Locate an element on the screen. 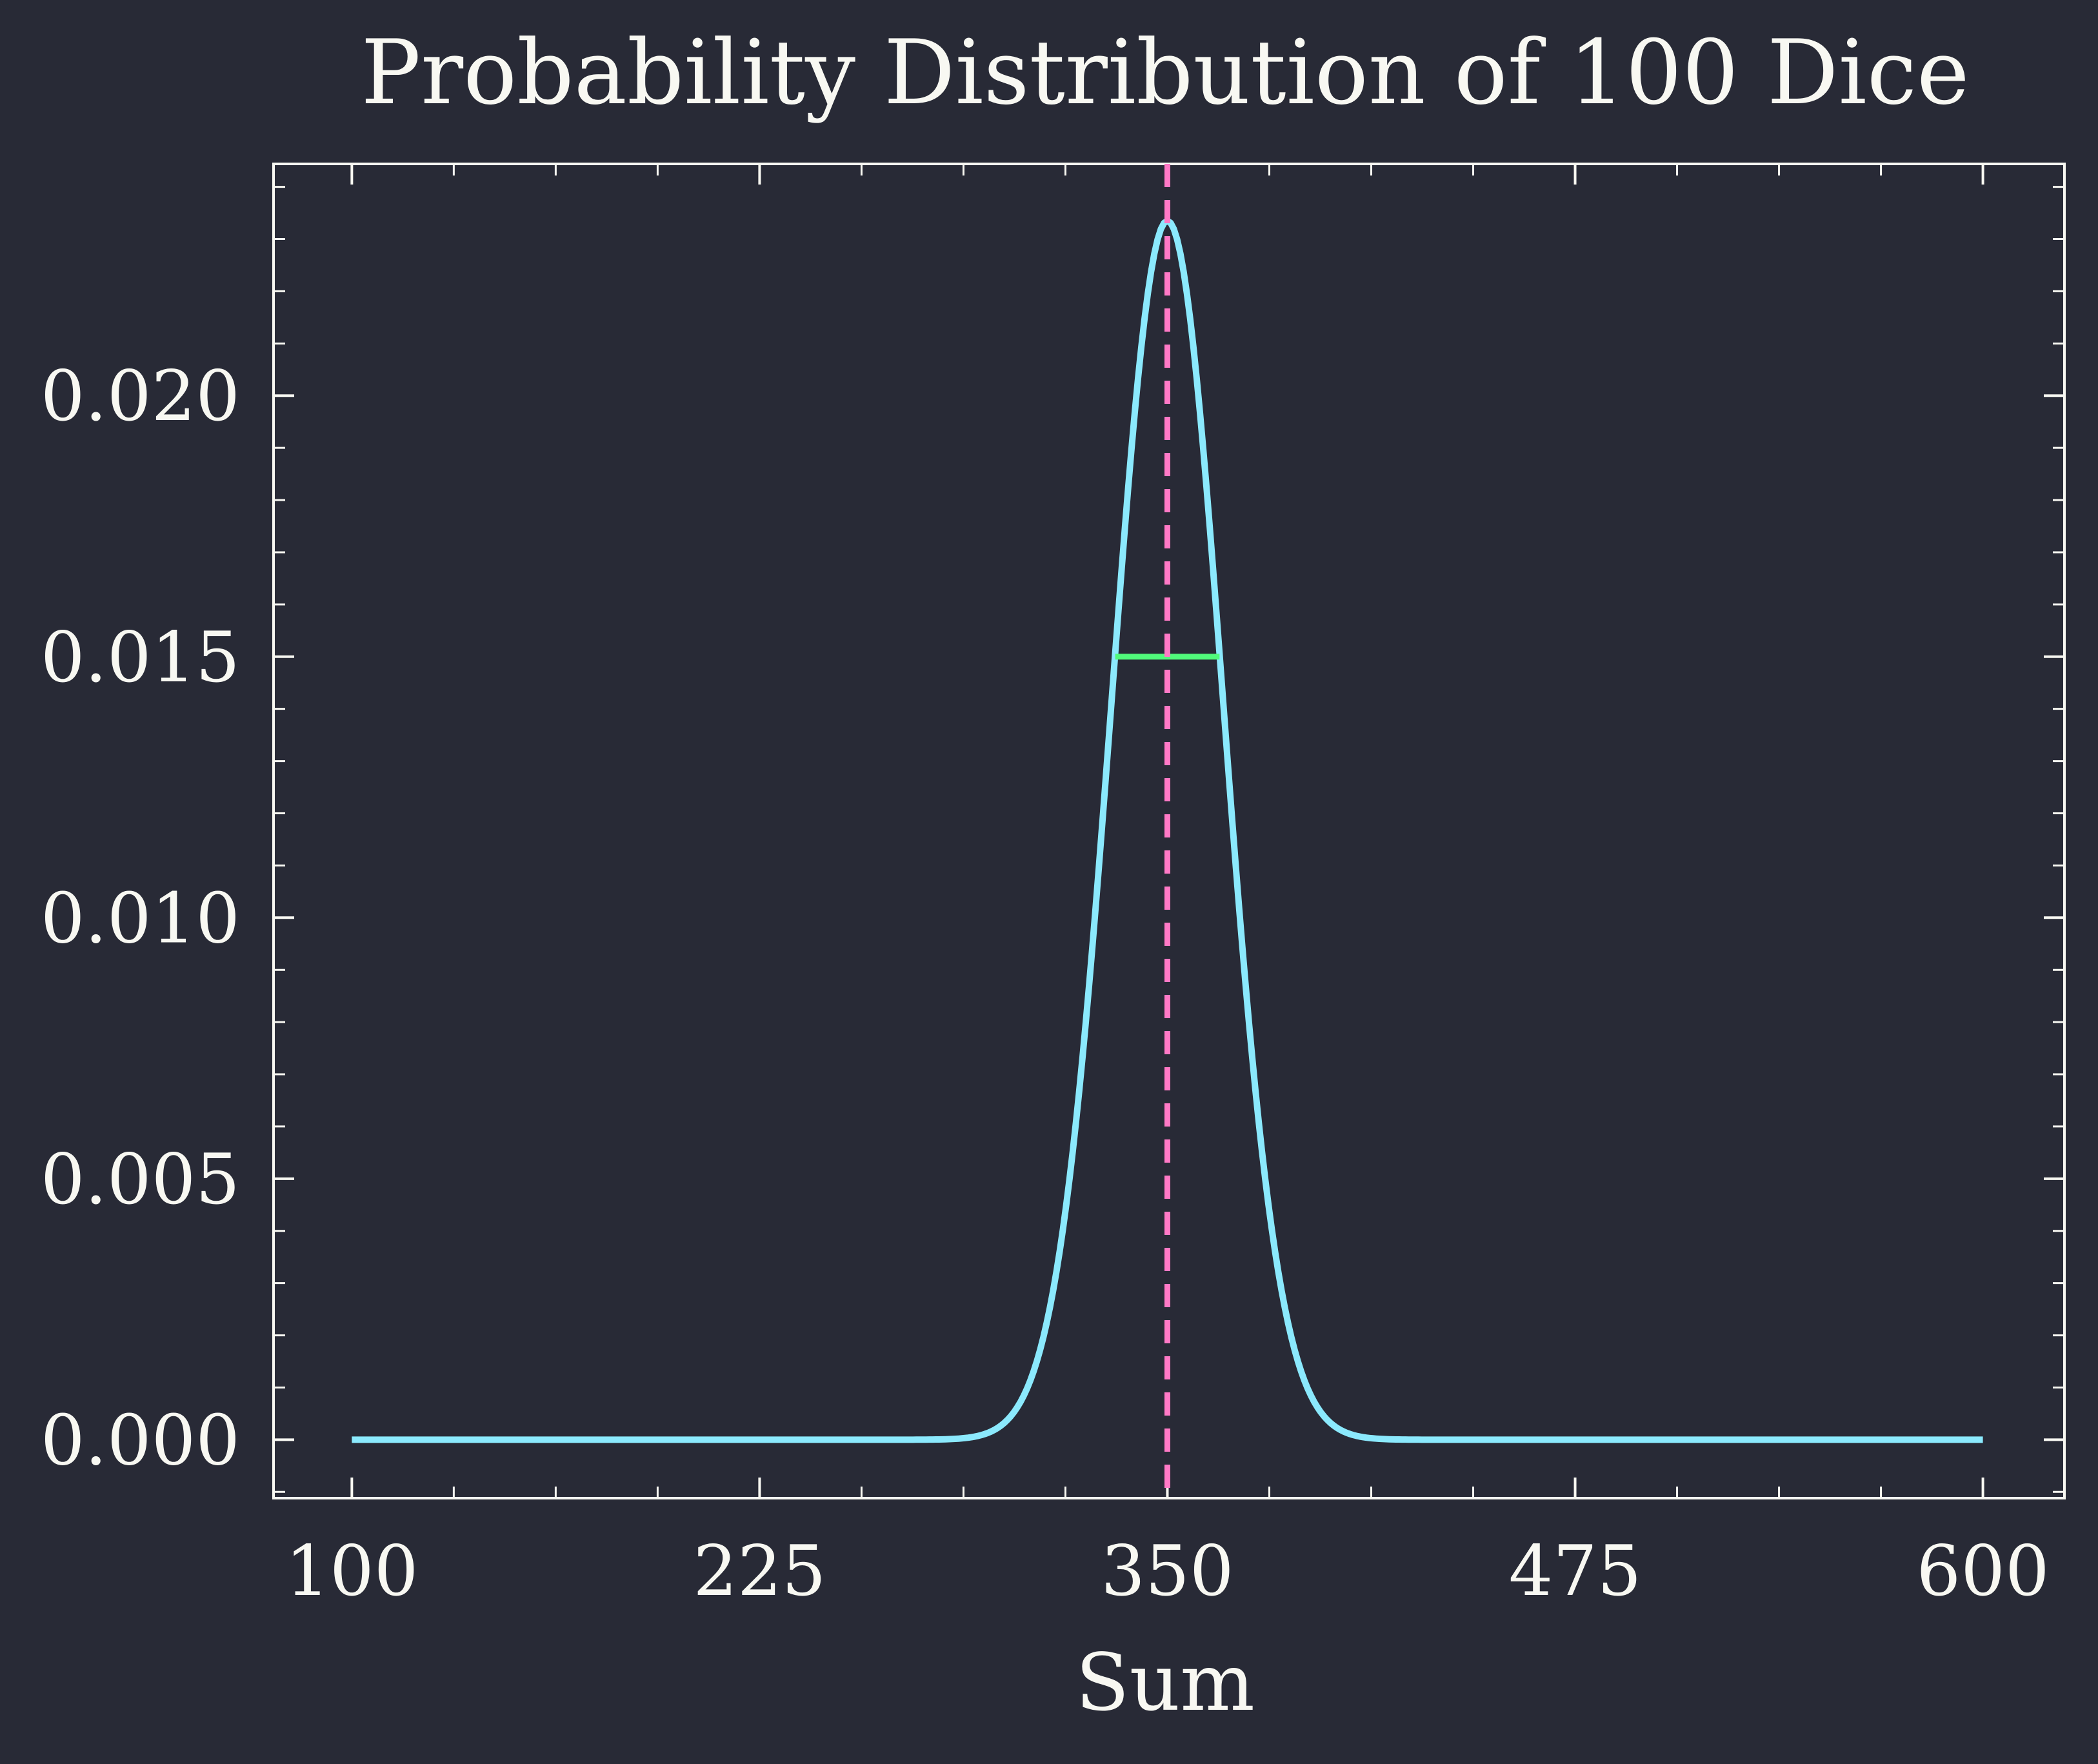 The height and width of the screenshot is (1764, 2098). chart-title: Probability Distribution of 100 Dice is located at coordinates (1165, 73).